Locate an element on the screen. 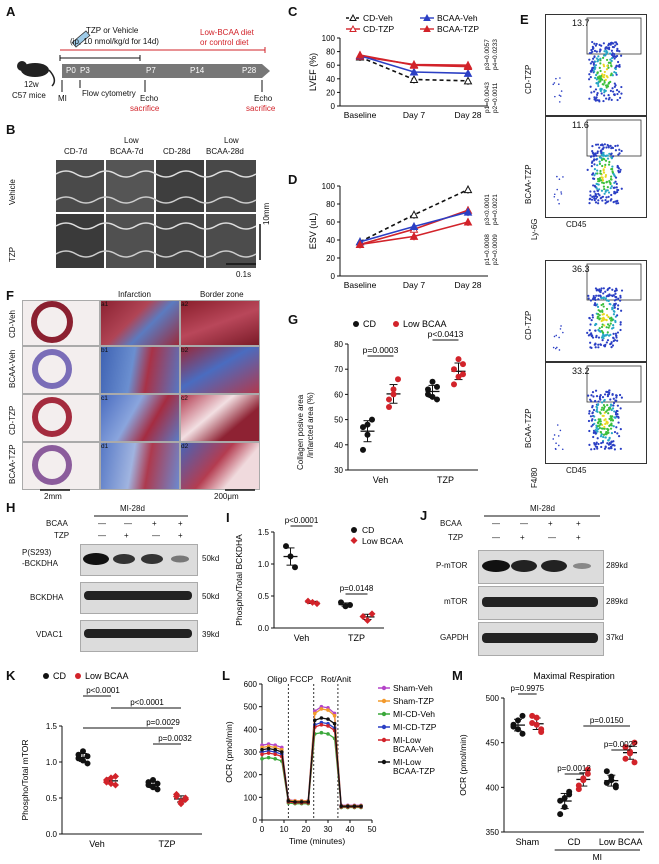  h-tzp-4: + is located at coordinates (180, 535).